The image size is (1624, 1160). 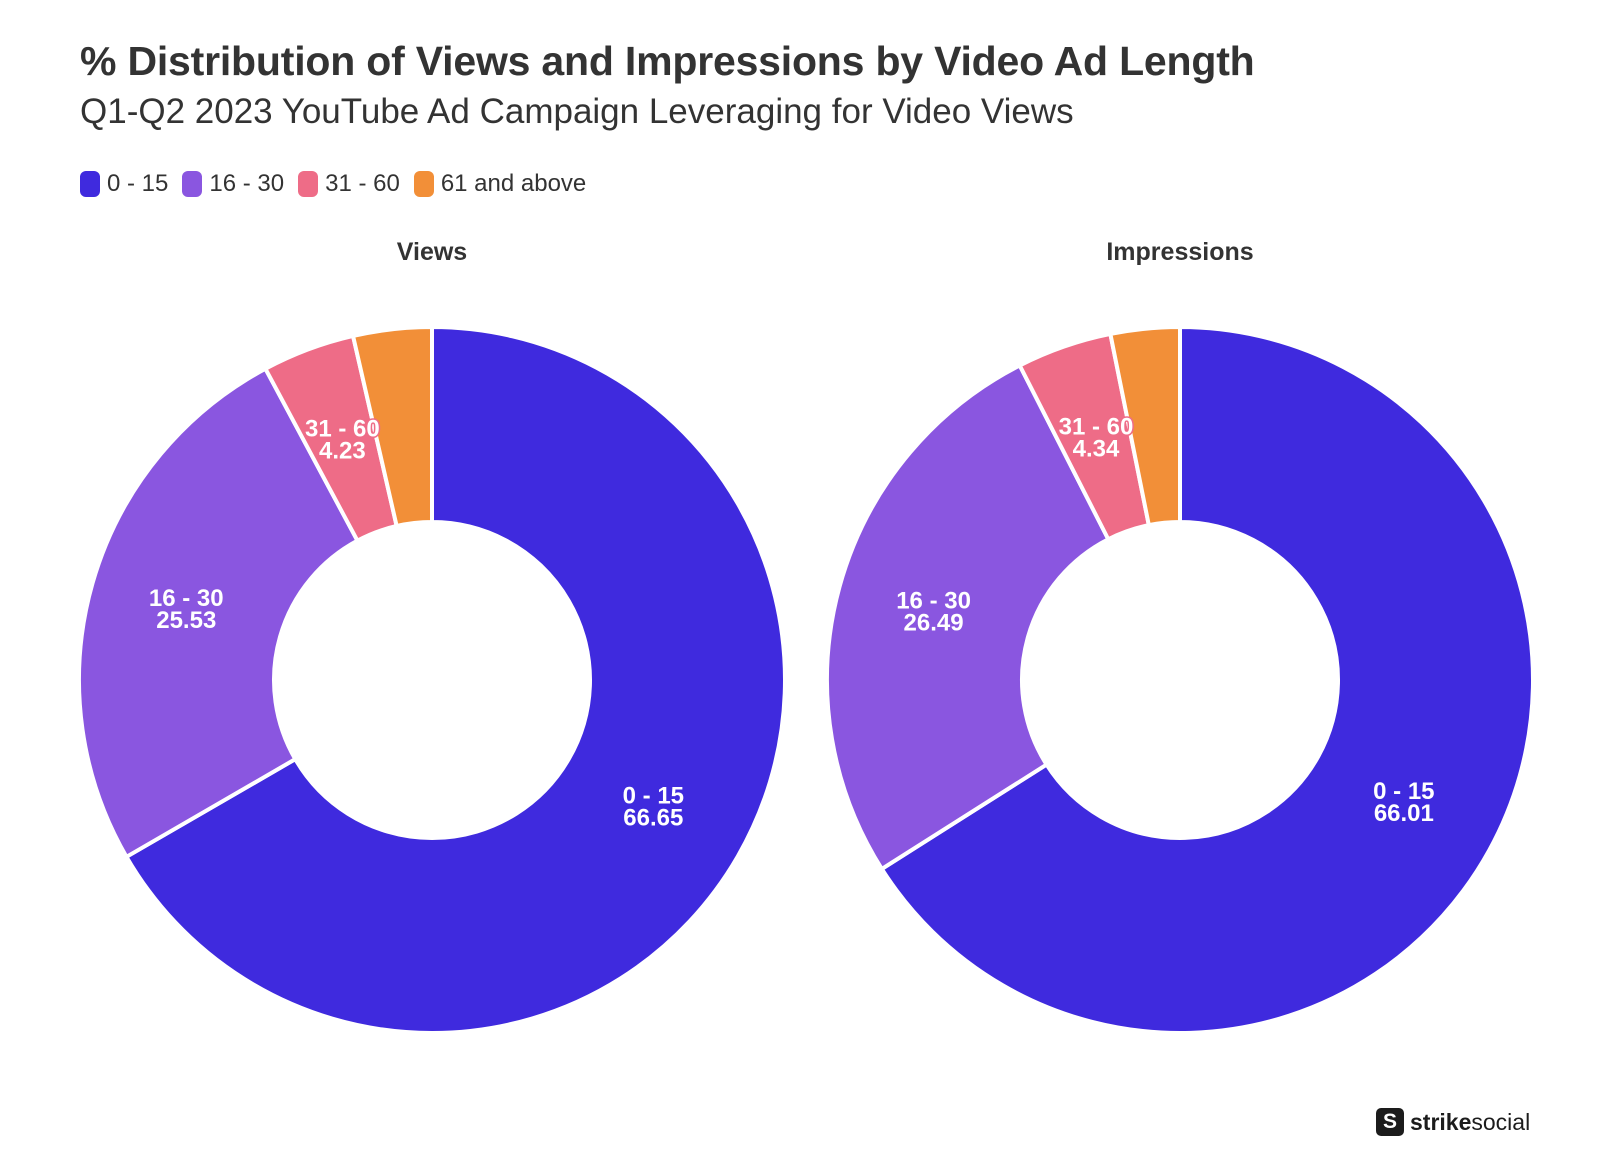 I want to click on legend-label-0-15: 0 - 15, so click(x=138, y=183).